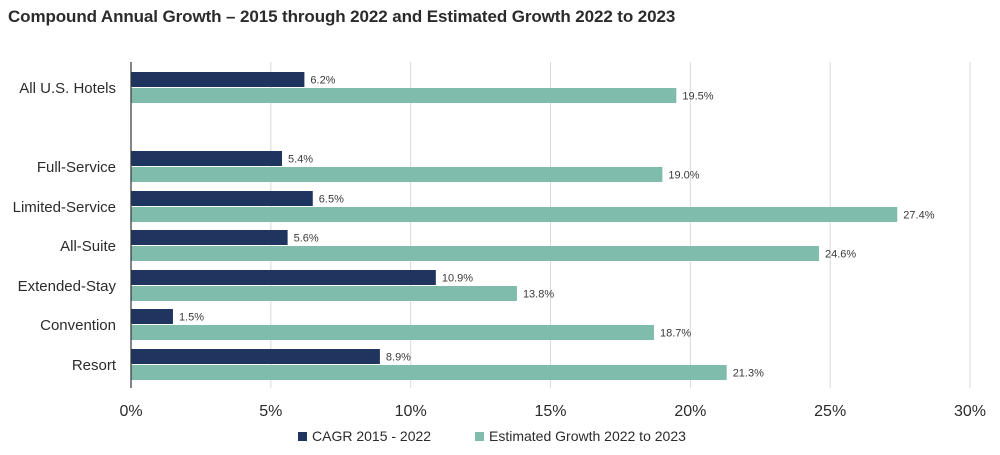 This screenshot has width=1000, height=455. What do you see at coordinates (538, 295) in the screenshot?
I see `data-label: 13.8%` at bounding box center [538, 295].